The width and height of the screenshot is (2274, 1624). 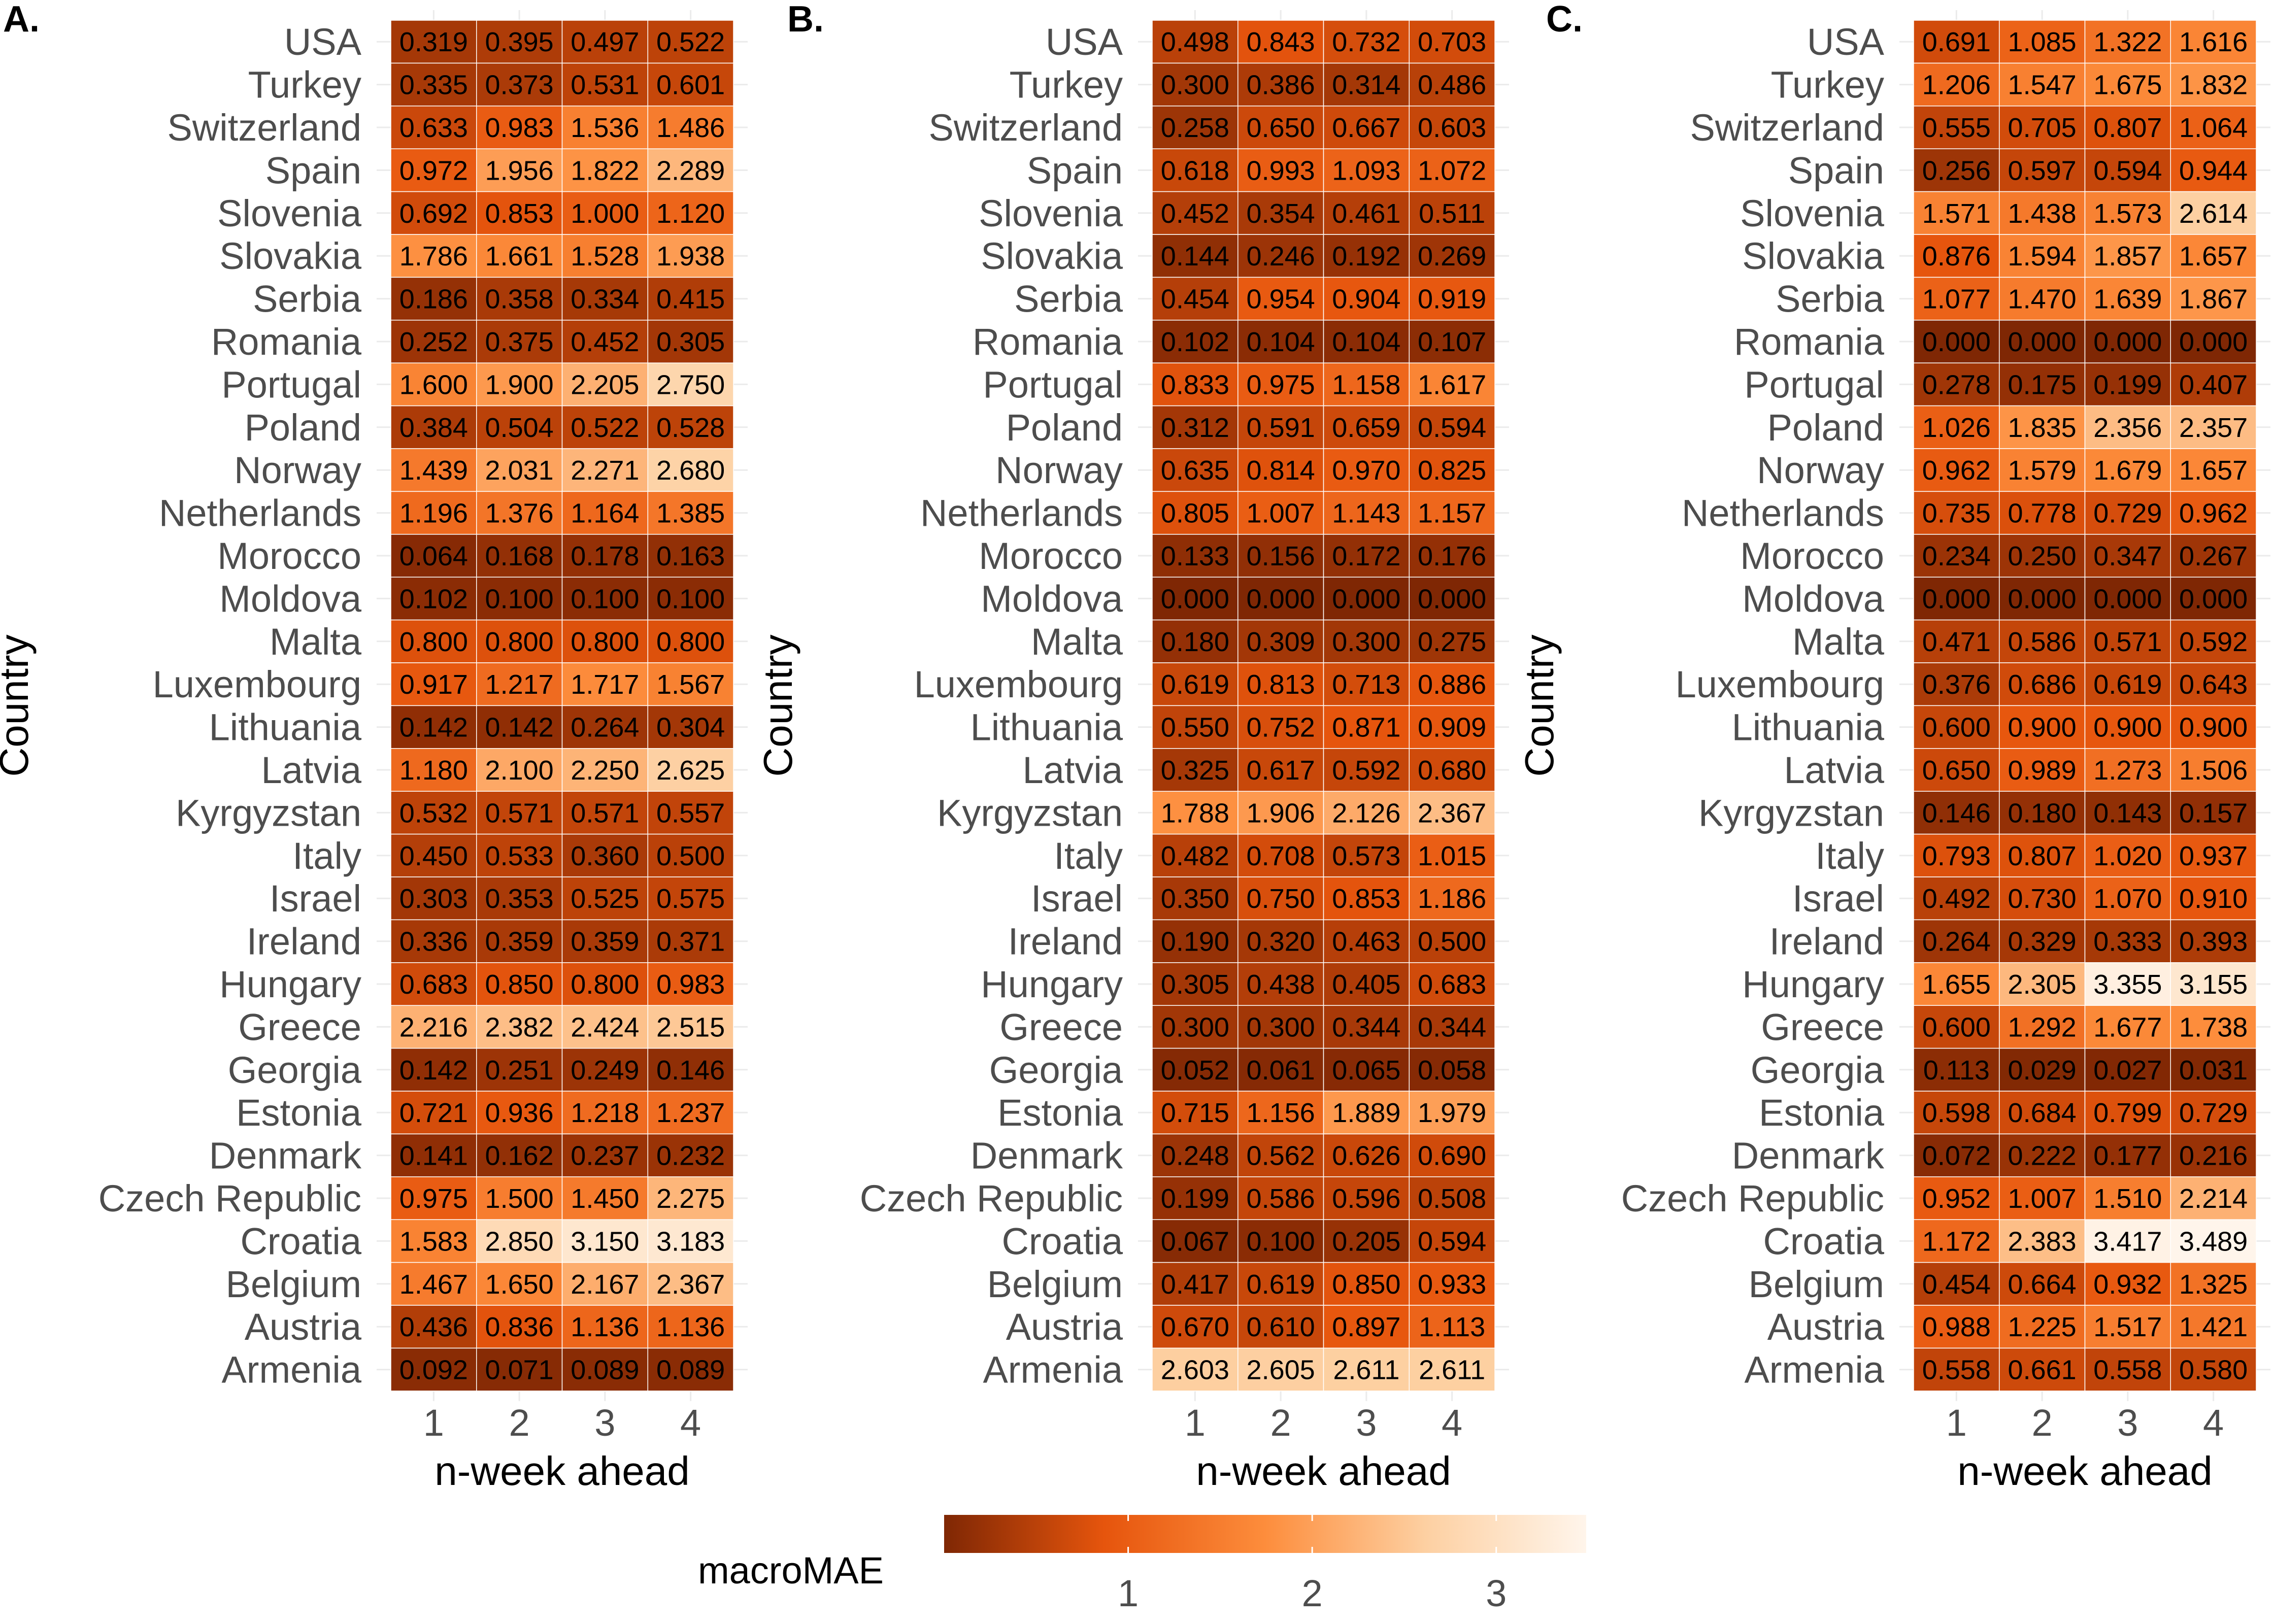 What do you see at coordinates (605, 256) in the screenshot?
I see `cell-value-label: 1.528` at bounding box center [605, 256].